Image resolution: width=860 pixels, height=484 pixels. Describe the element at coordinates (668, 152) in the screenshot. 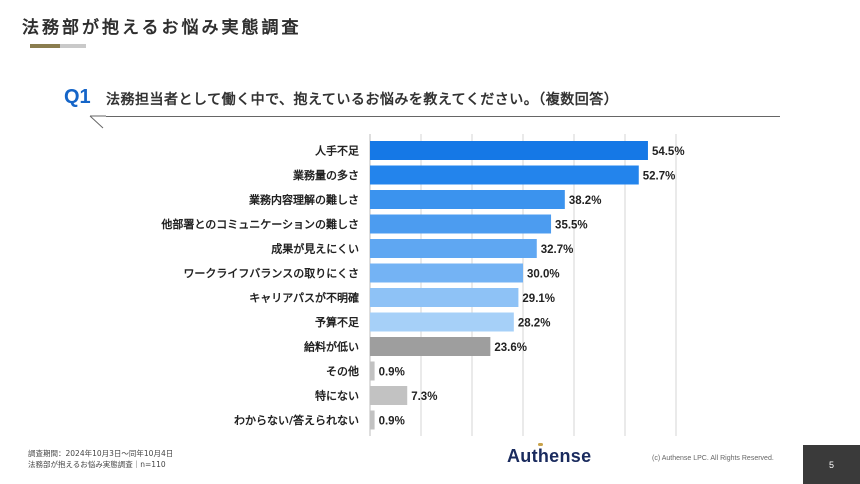

I see `value-label: 54.5%` at that location.